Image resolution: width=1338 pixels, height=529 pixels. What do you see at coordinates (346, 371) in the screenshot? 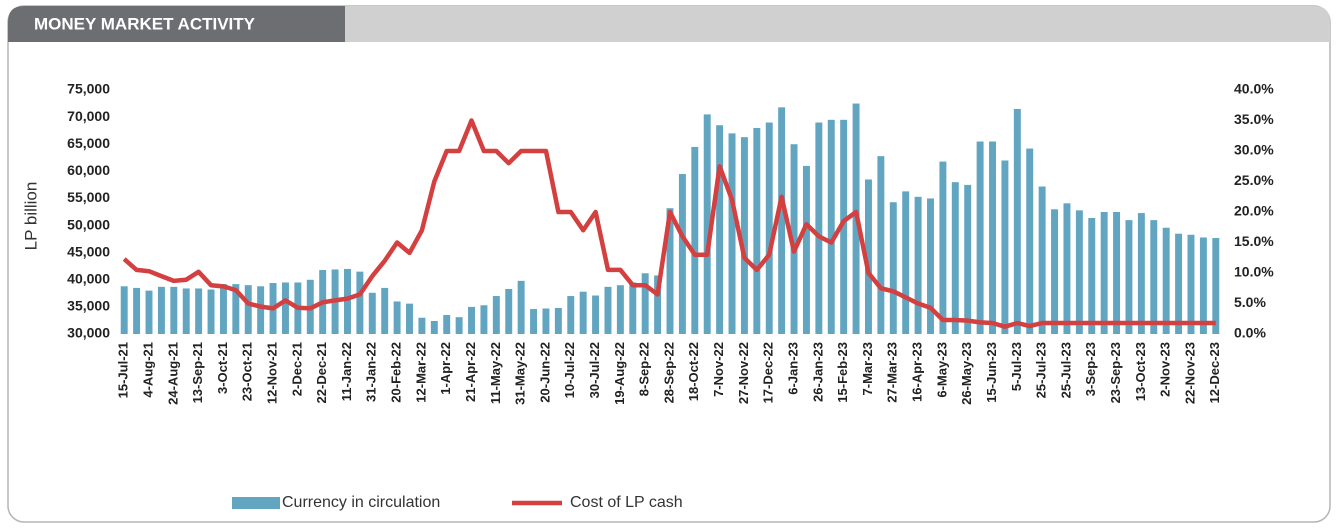
I see `x-tick-label: 11-Jan-22` at bounding box center [346, 371].